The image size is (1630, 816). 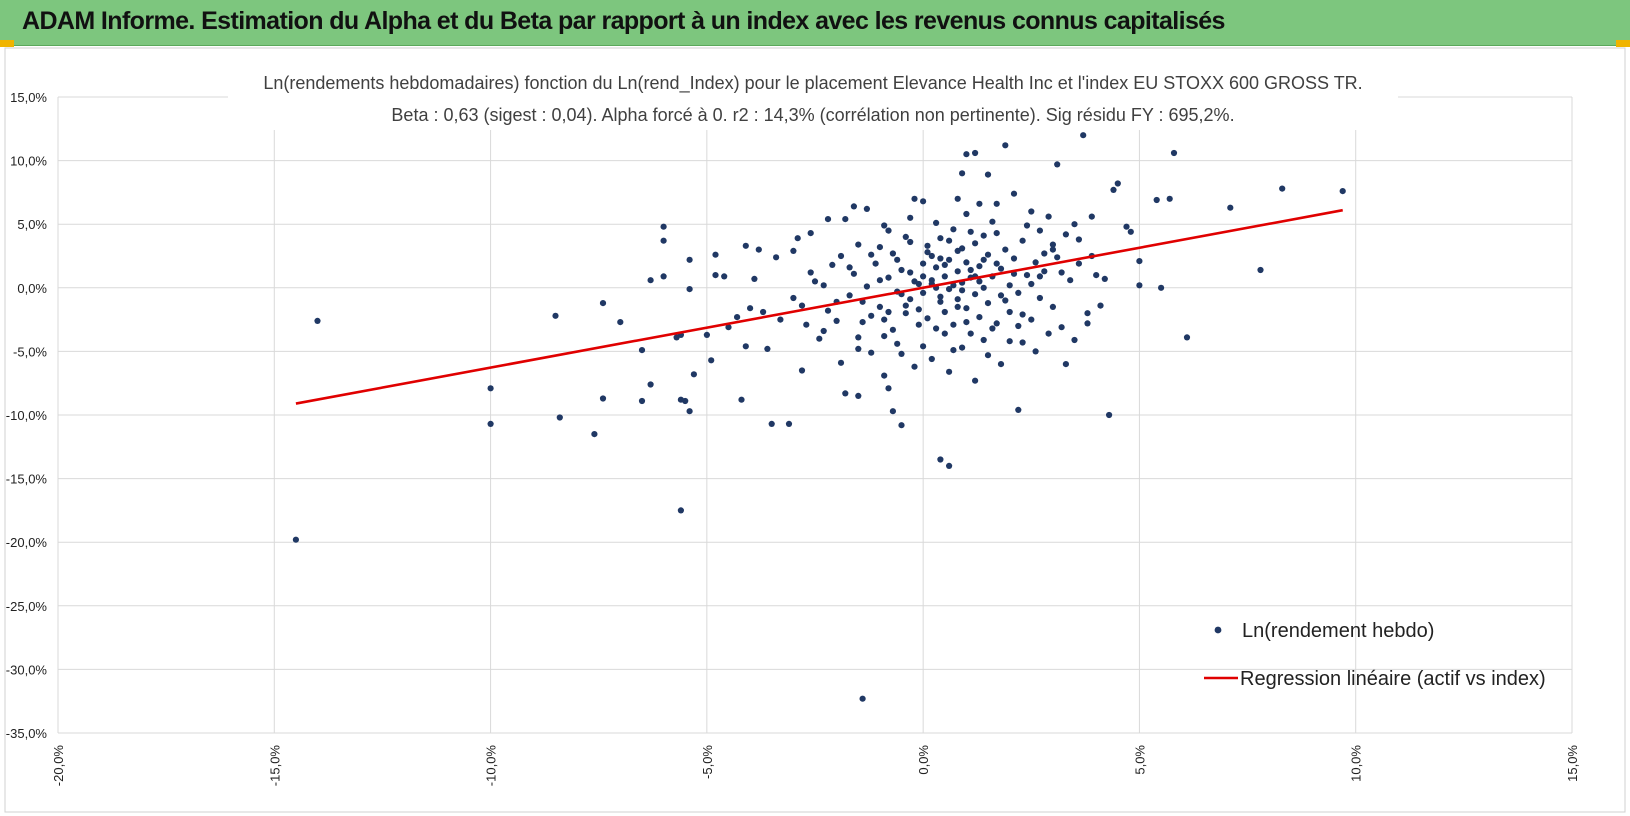 I want to click on y-tick-label: -25,0%, so click(x=27, y=606).